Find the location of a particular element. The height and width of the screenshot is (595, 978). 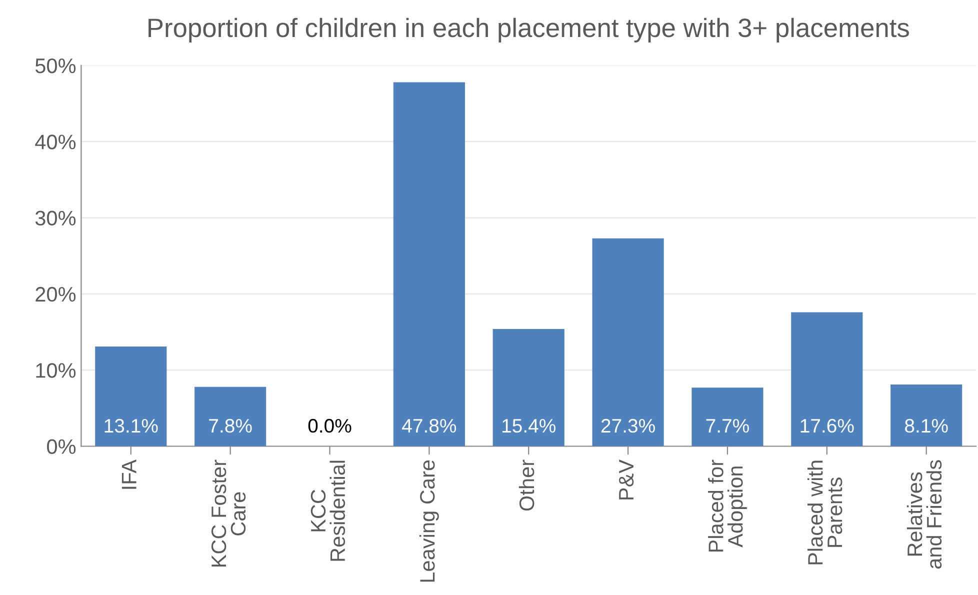

data-label: 27.3% is located at coordinates (628, 425).